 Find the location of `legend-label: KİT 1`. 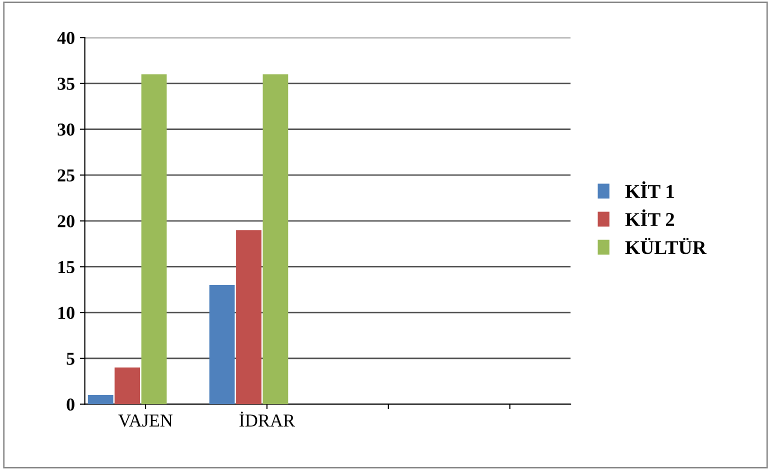

legend-label: KİT 1 is located at coordinates (649, 189).